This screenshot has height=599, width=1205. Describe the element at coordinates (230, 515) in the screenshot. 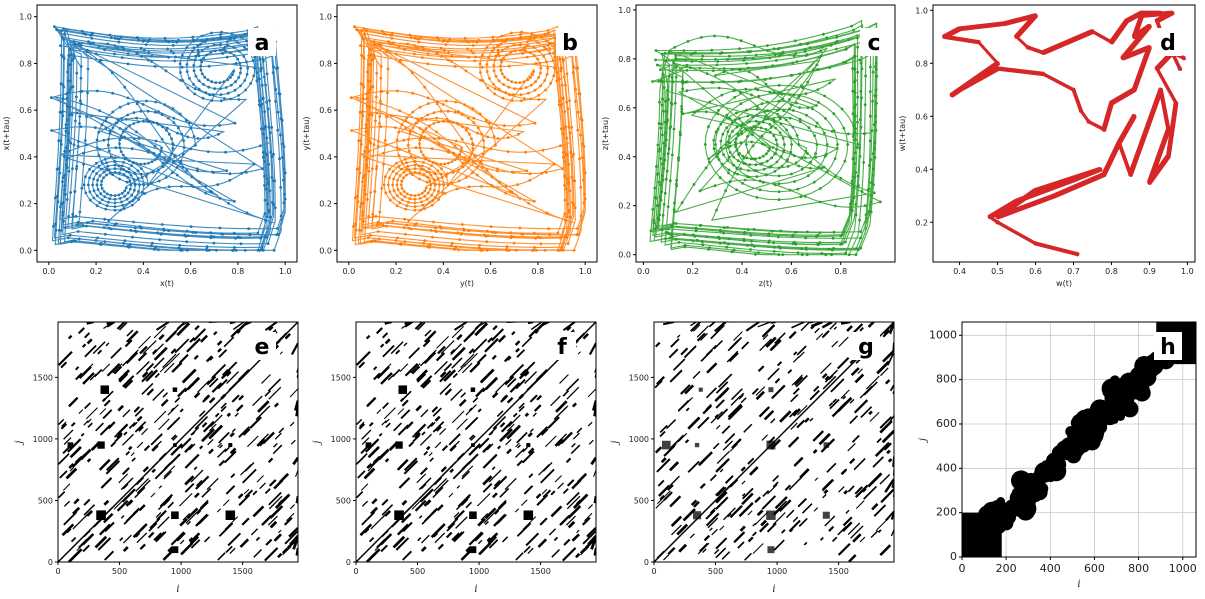

I see `recurrence-block` at that location.